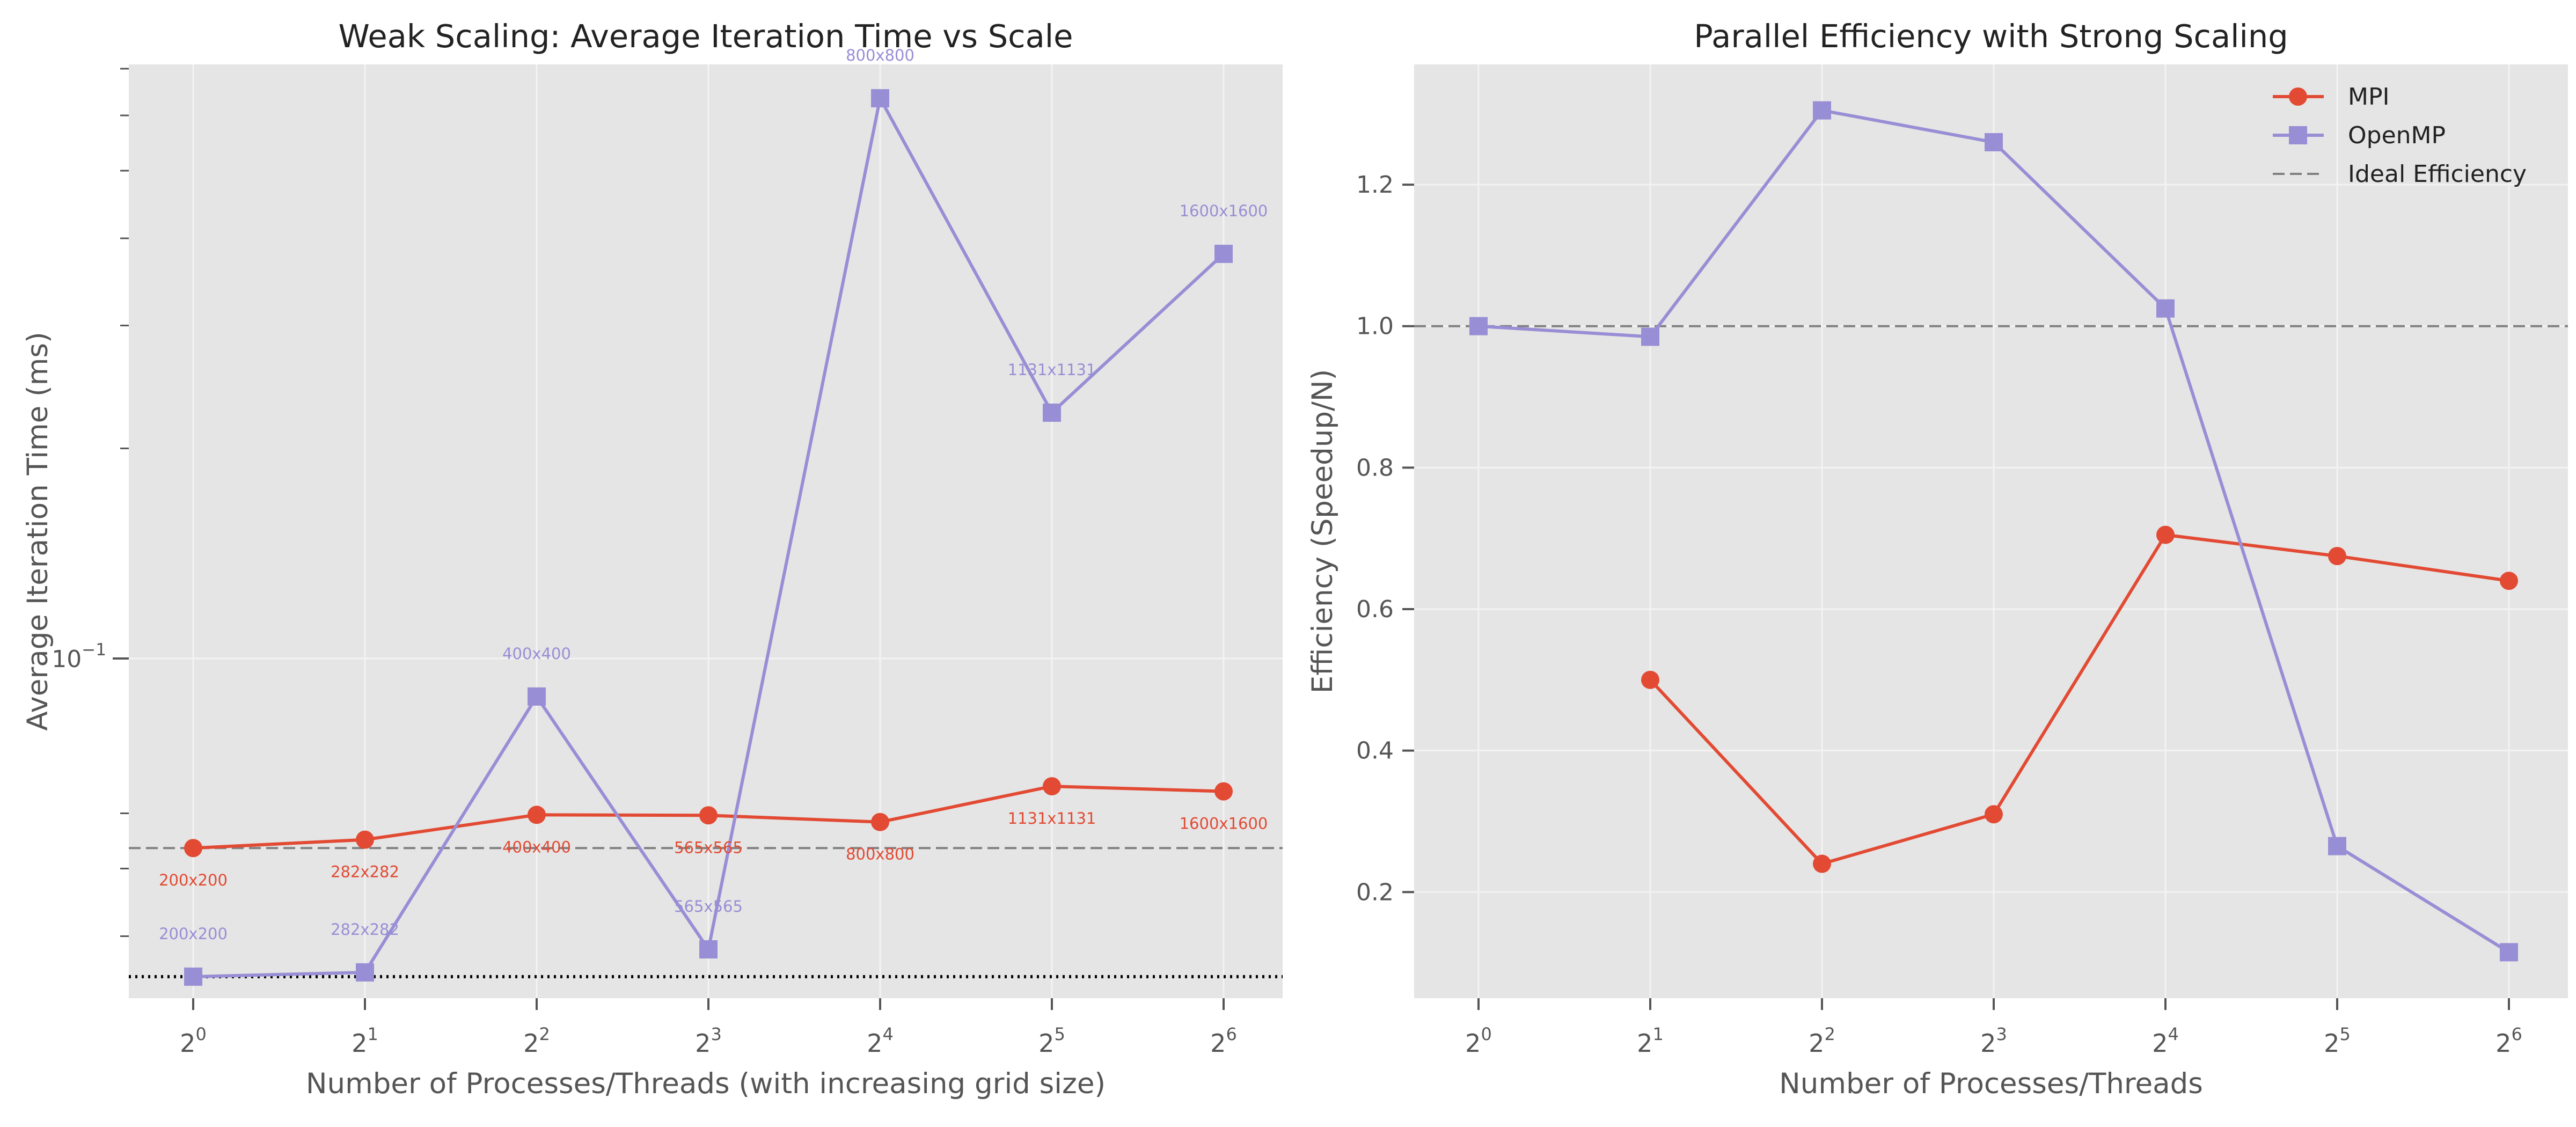 This screenshot has width=2576, height=1127. What do you see at coordinates (1375, 751) in the screenshot?
I see `y-tick-label: 0.4` at bounding box center [1375, 751].